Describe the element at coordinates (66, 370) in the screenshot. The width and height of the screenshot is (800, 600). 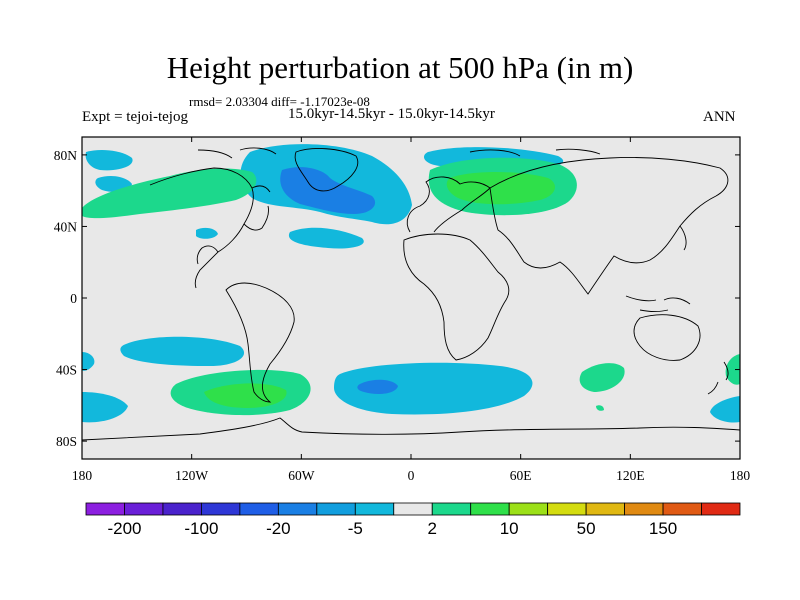
I see `y-tick-label: 40S` at that location.